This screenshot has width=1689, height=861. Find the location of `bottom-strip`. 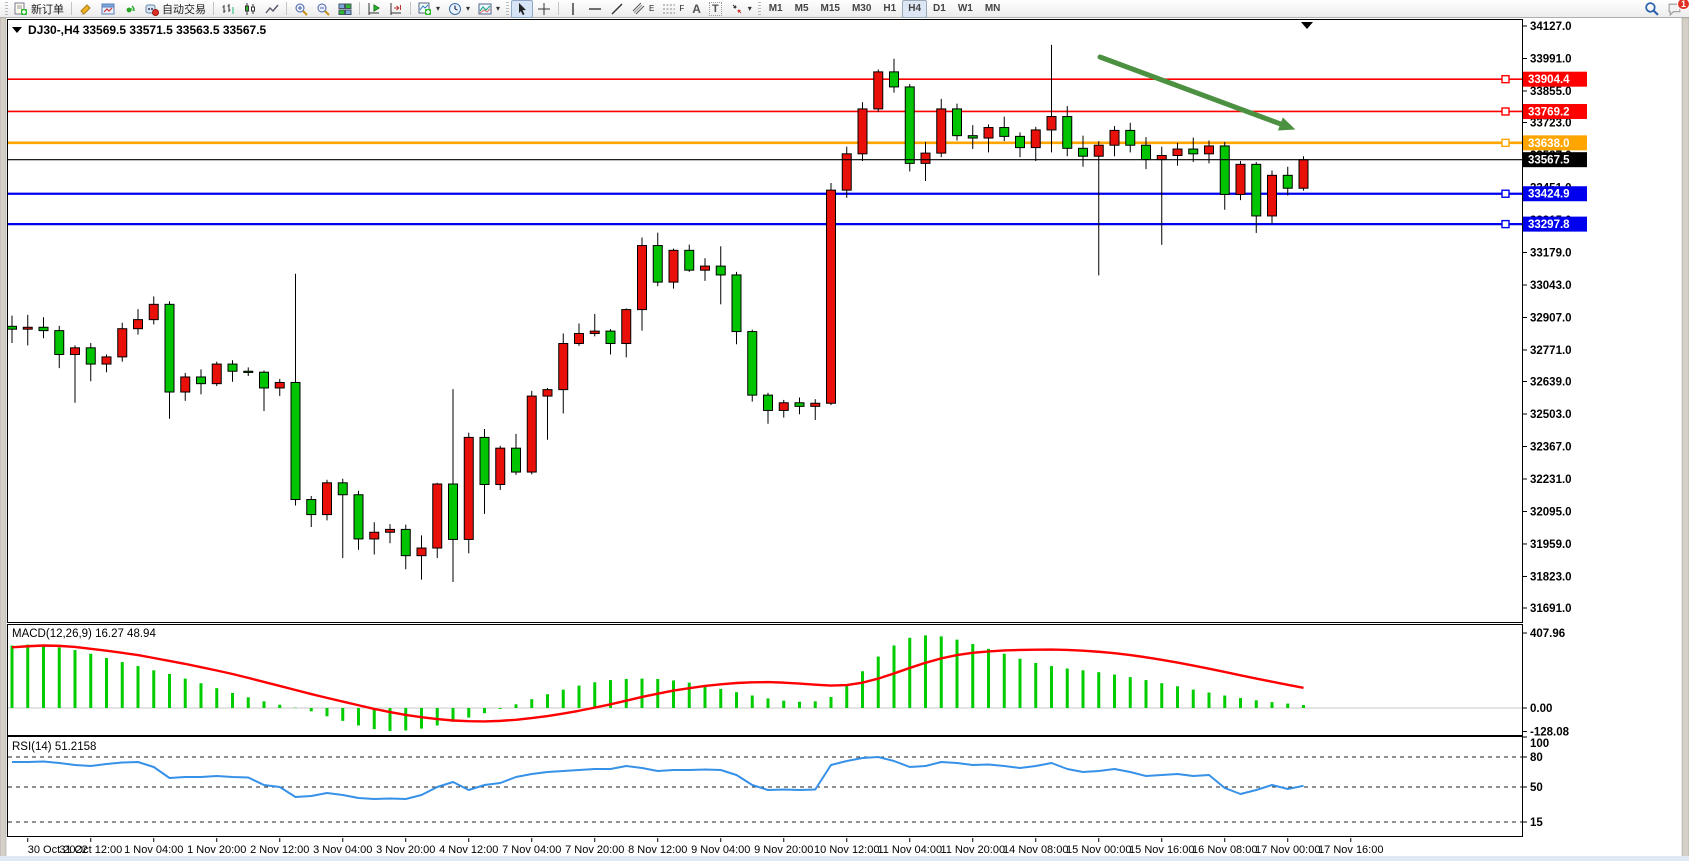

bottom-strip is located at coordinates (844, 858).